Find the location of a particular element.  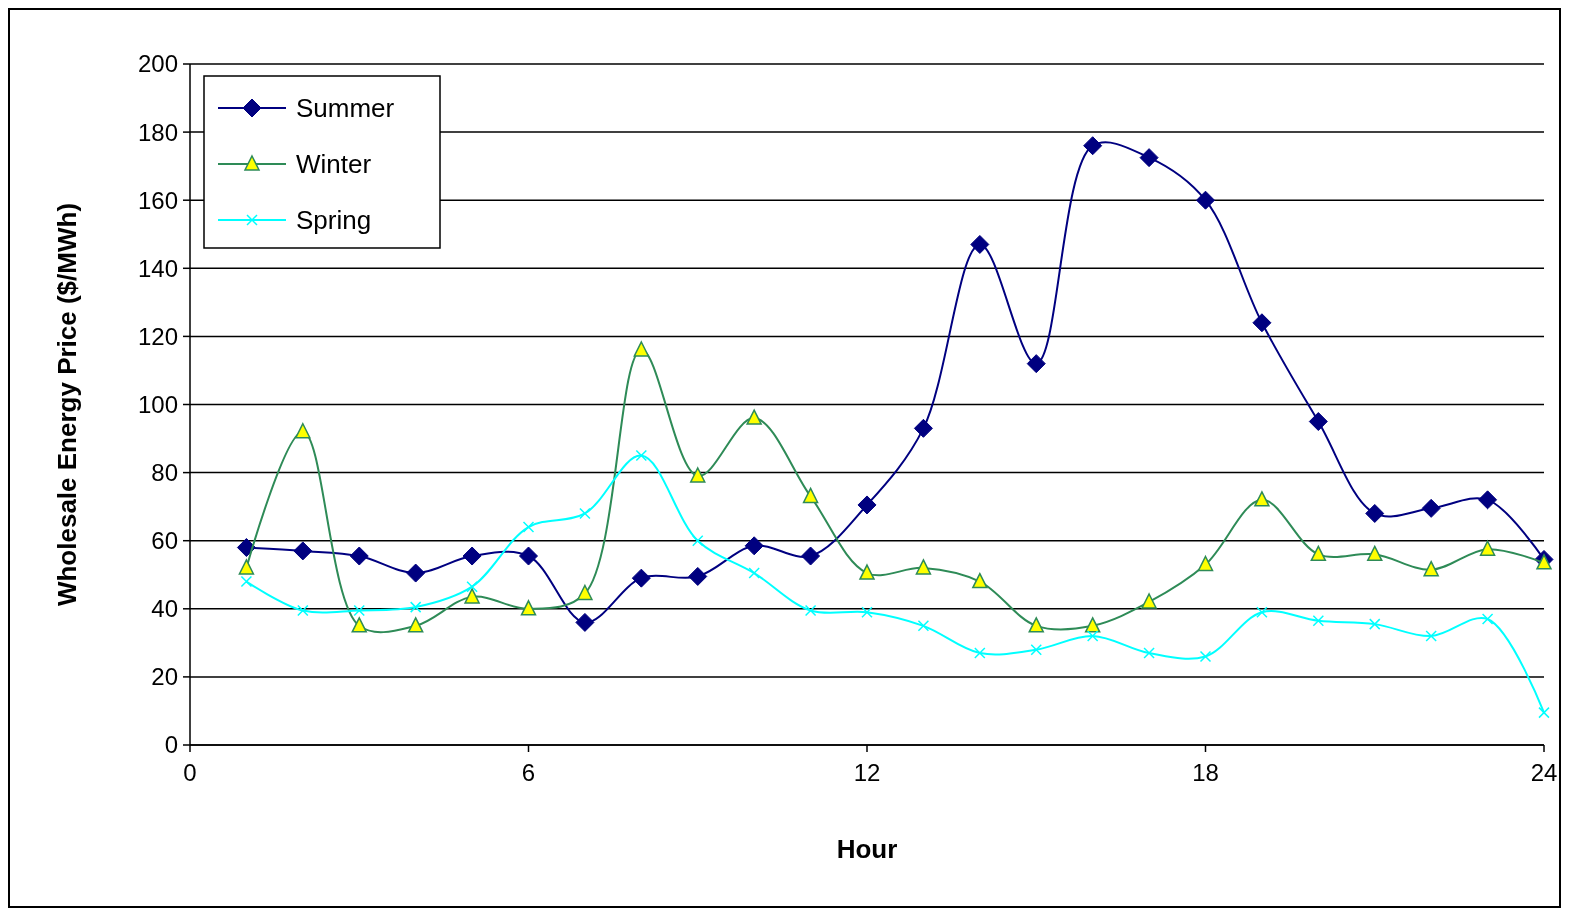

y-tick-label: 120 is located at coordinates (157, 336).